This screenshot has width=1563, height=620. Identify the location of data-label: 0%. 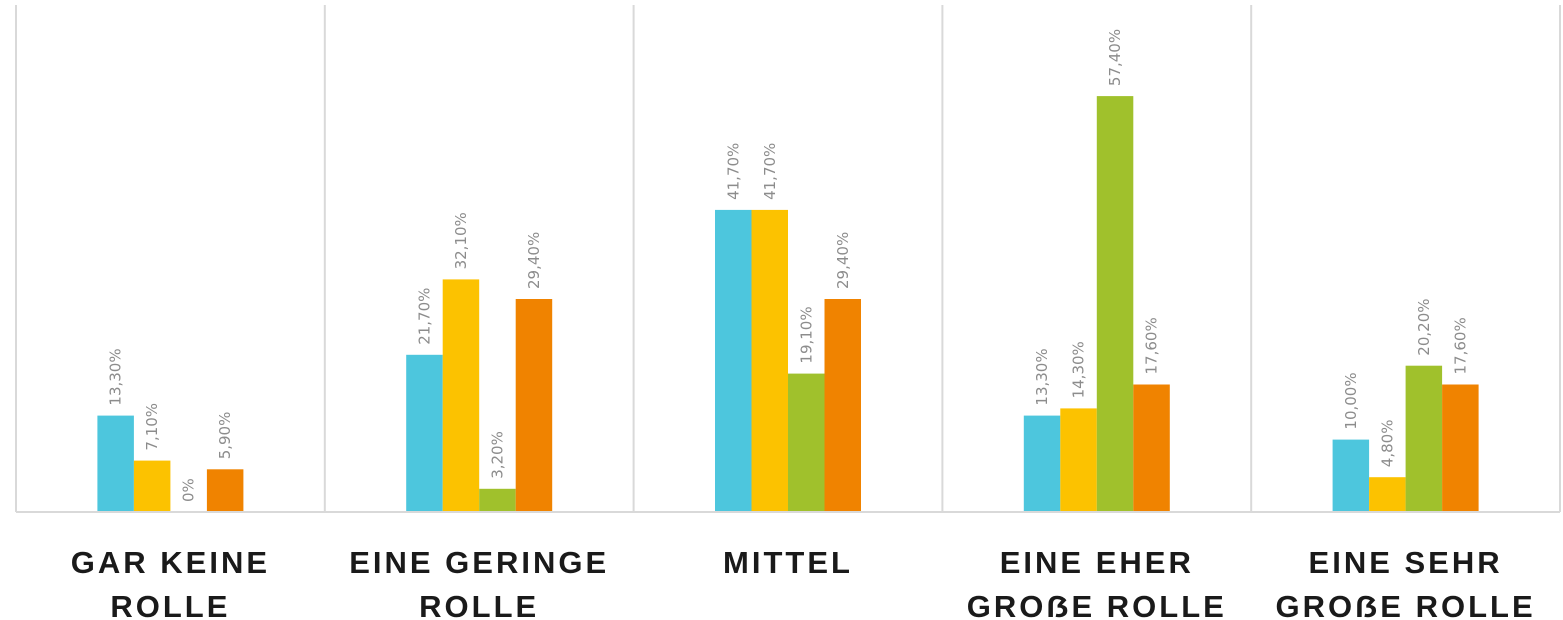
(189, 490).